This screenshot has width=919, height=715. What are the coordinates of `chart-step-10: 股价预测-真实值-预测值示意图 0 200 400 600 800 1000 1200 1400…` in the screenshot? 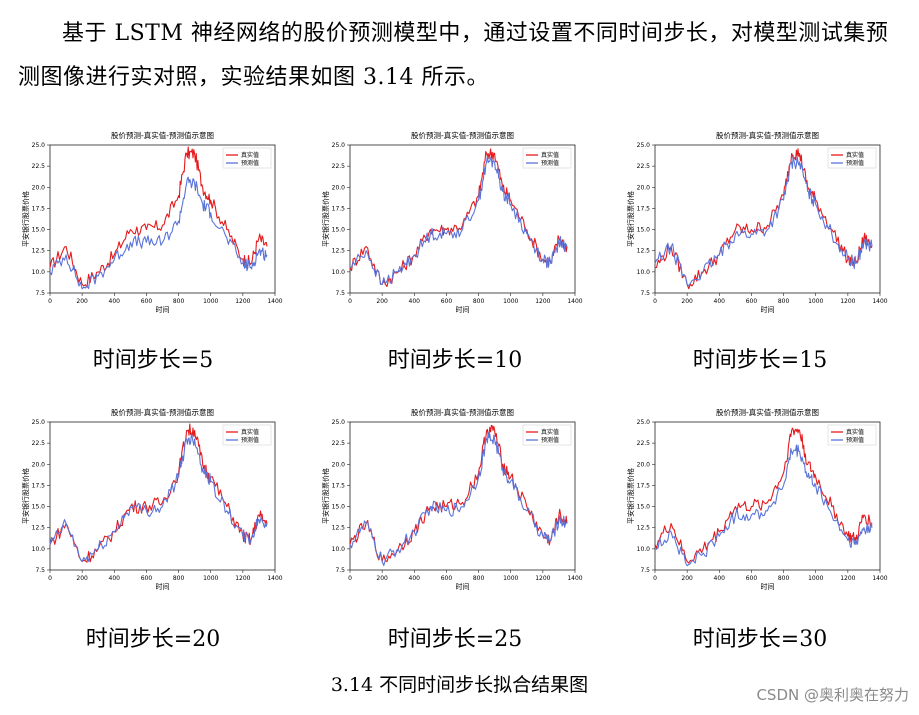 It's located at (455, 225).